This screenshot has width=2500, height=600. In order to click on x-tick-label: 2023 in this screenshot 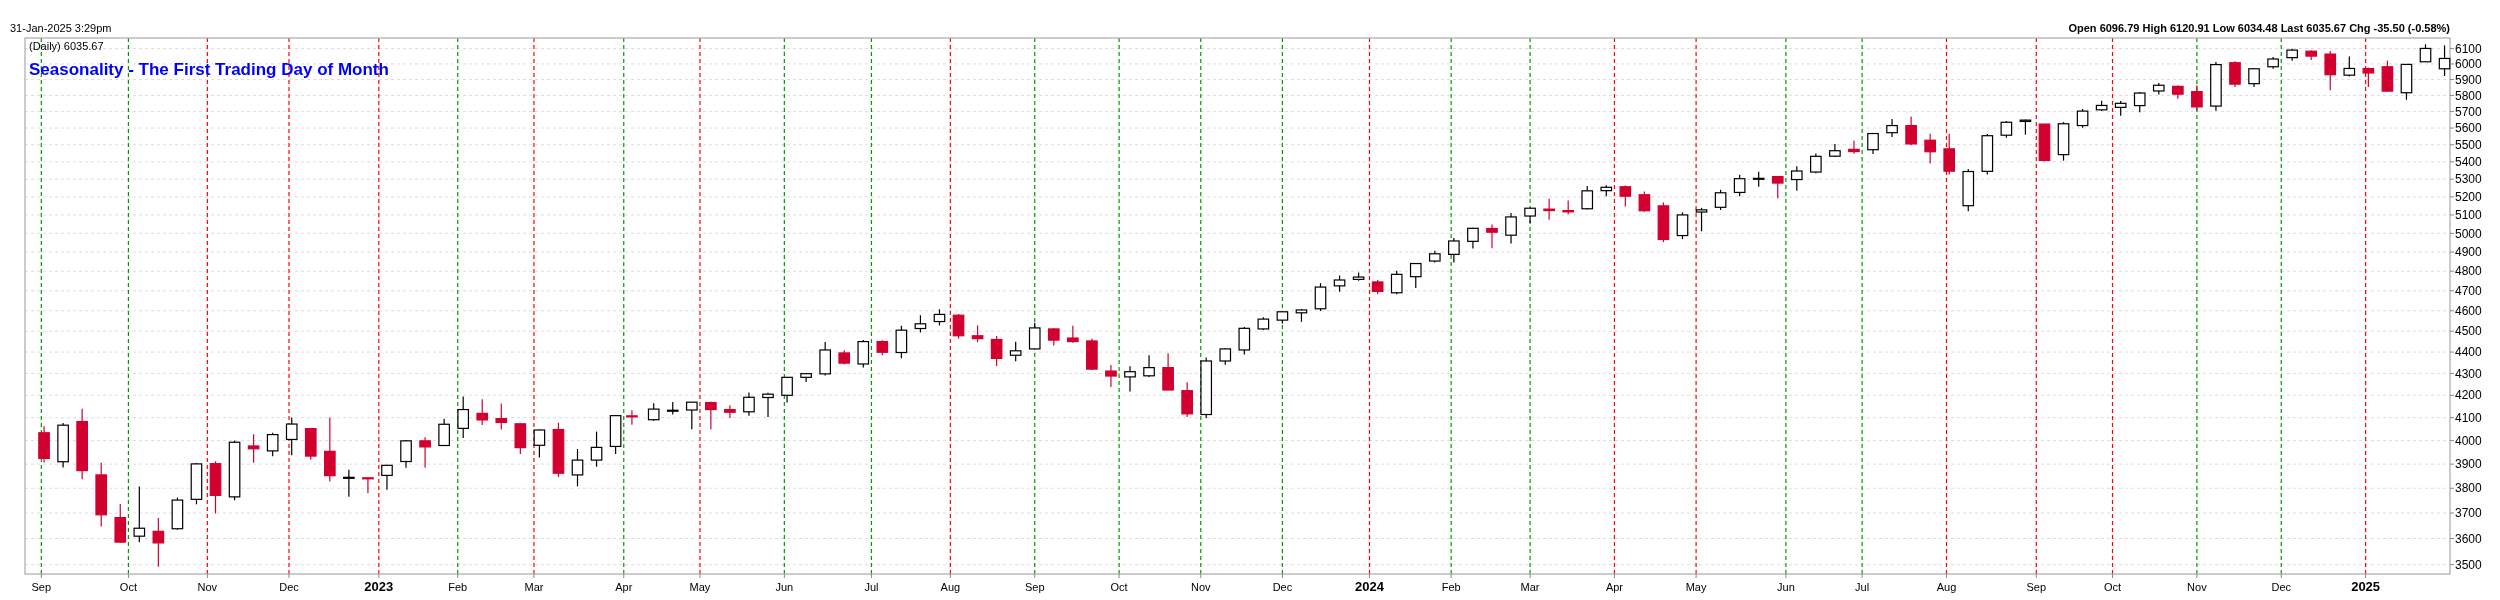, I will do `click(379, 586)`.